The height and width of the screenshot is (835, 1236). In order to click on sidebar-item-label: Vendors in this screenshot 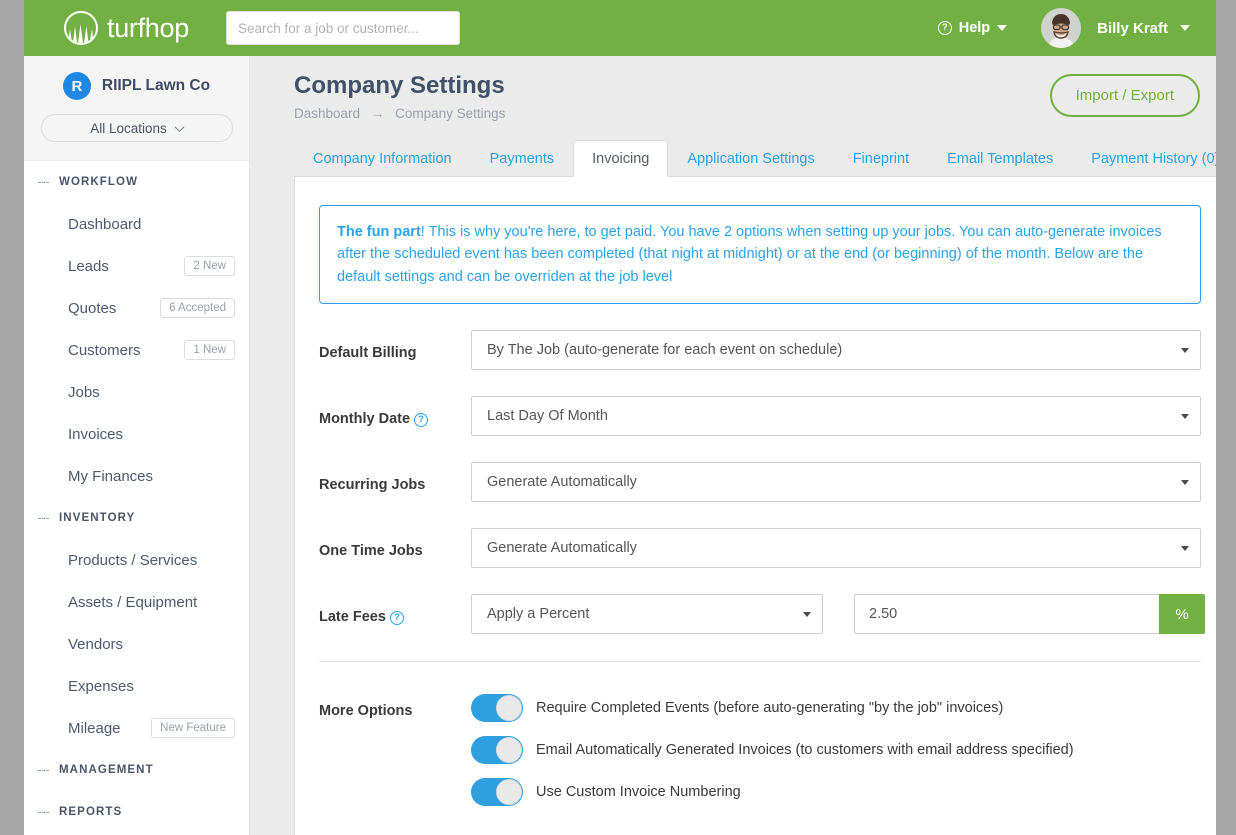, I will do `click(96, 644)`.